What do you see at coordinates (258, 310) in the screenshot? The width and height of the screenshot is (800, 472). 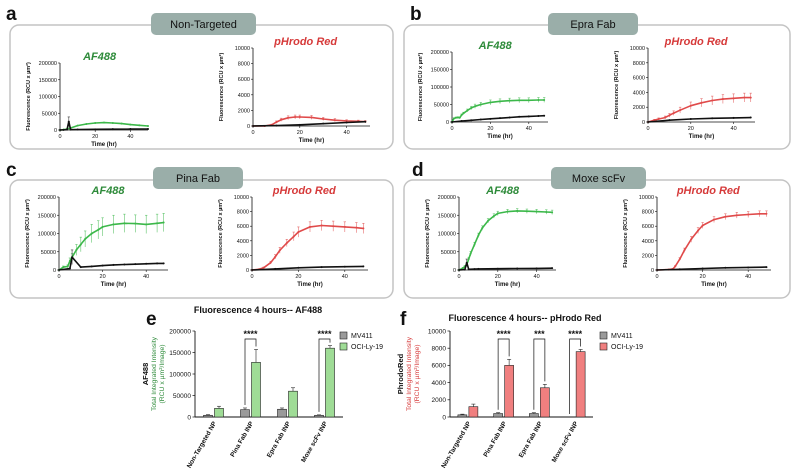 I see `bar-chart-title: Fluorescence 4 hours-- AF488` at bounding box center [258, 310].